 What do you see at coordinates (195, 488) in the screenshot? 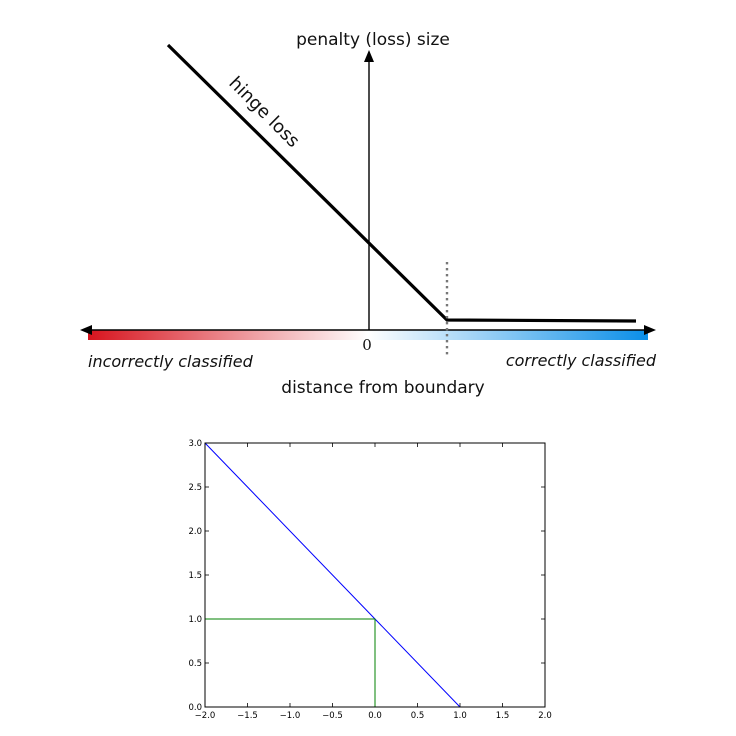
I see `y-tick-label: 2.5` at bounding box center [195, 488].